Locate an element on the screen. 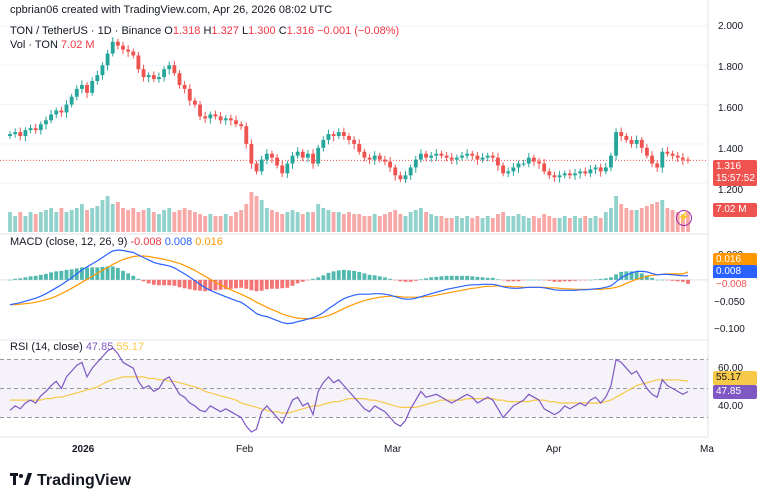  lightning-icon: ⚡ is located at coordinates (684, 218).